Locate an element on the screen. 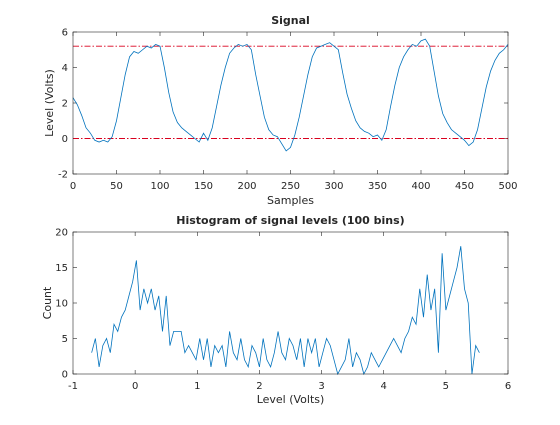  signal-y-axis-label: Level (Volts) is located at coordinates (49, 103).